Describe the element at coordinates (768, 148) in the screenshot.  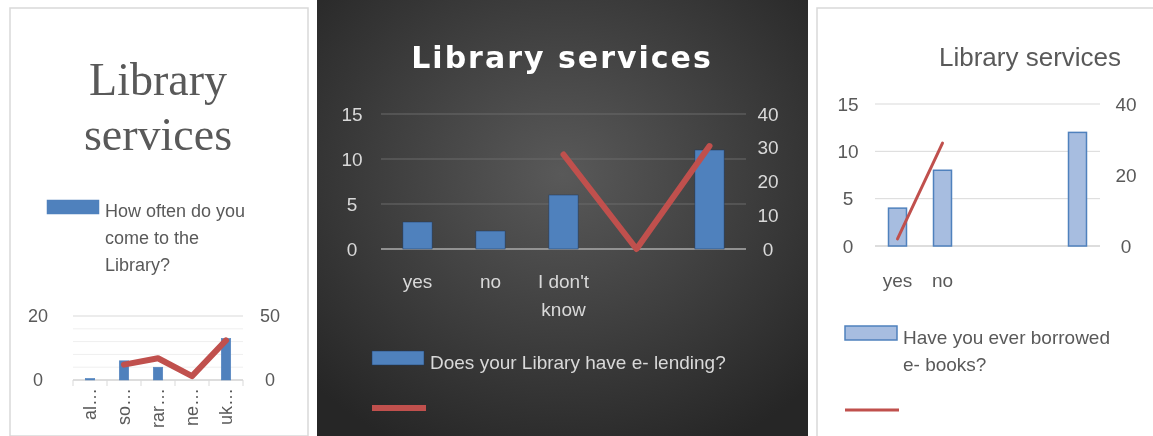
I see `y2-tick-label: 30` at that location.